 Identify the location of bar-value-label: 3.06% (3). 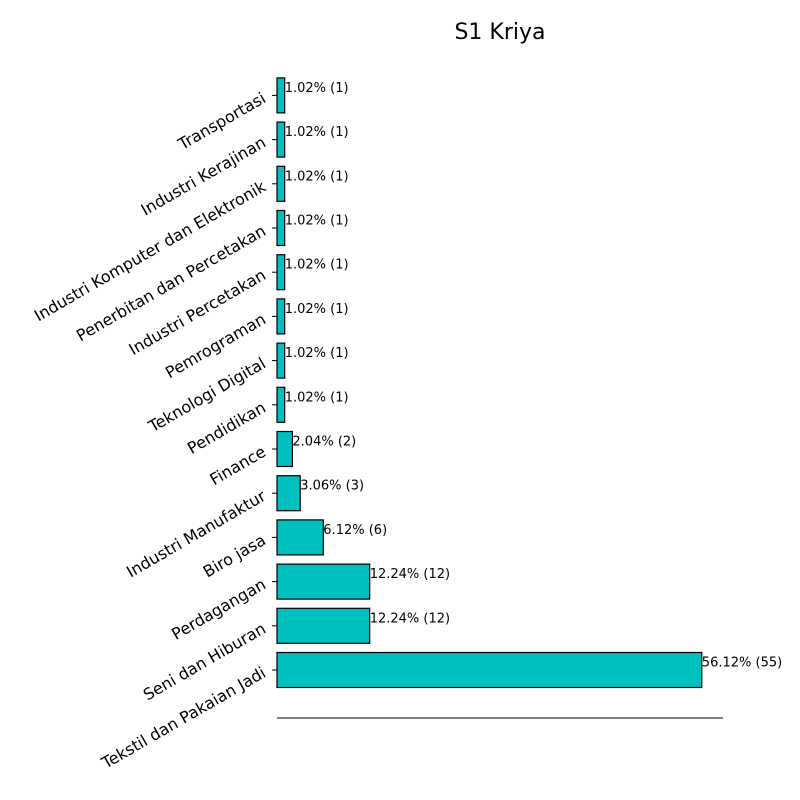
(332, 486).